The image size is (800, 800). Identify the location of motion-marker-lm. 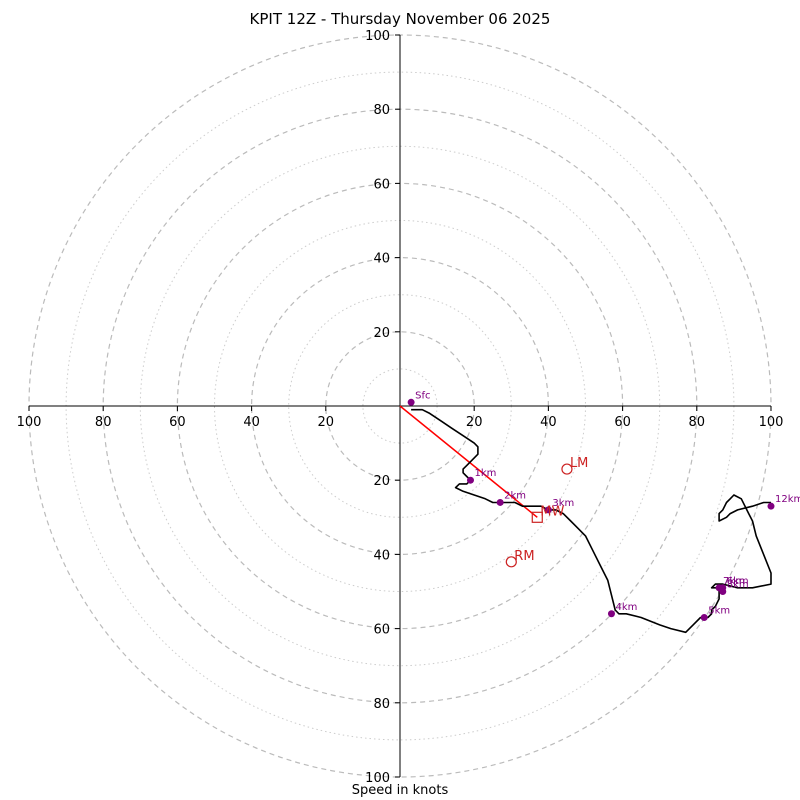
(567, 469).